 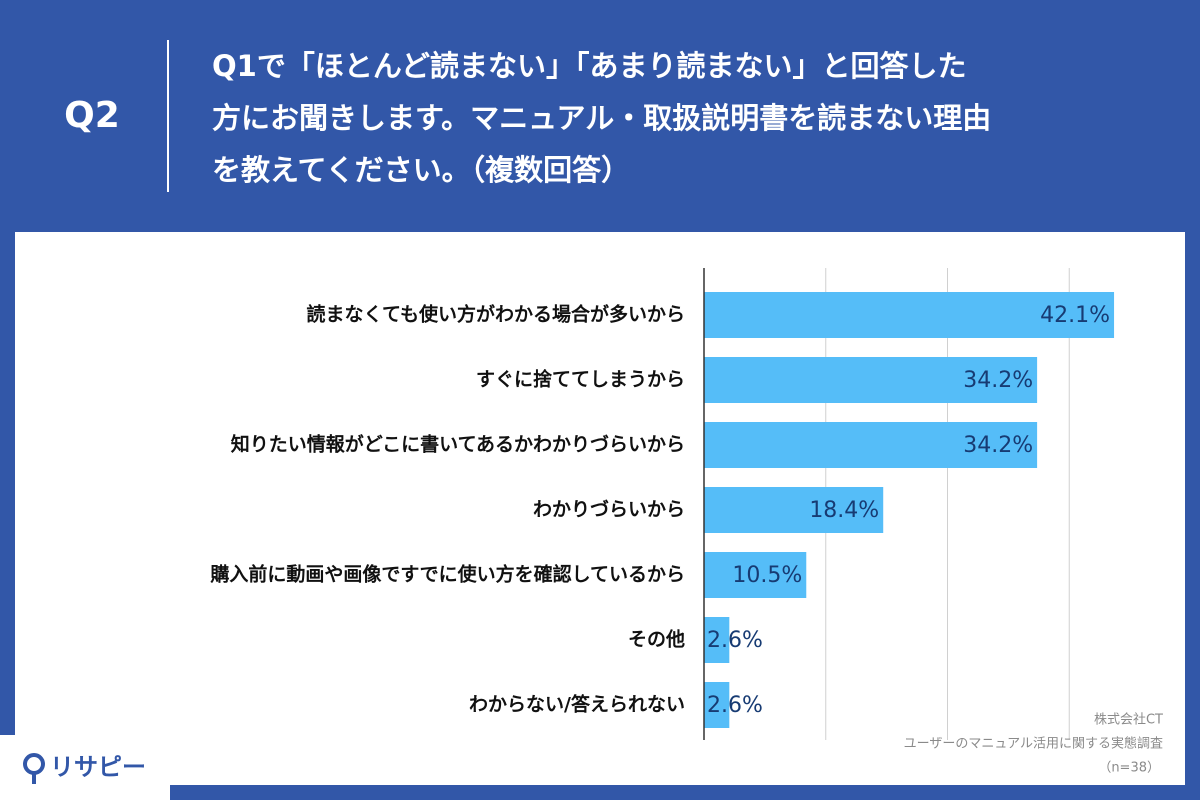 I want to click on logo-tab, so click(x=85, y=767).